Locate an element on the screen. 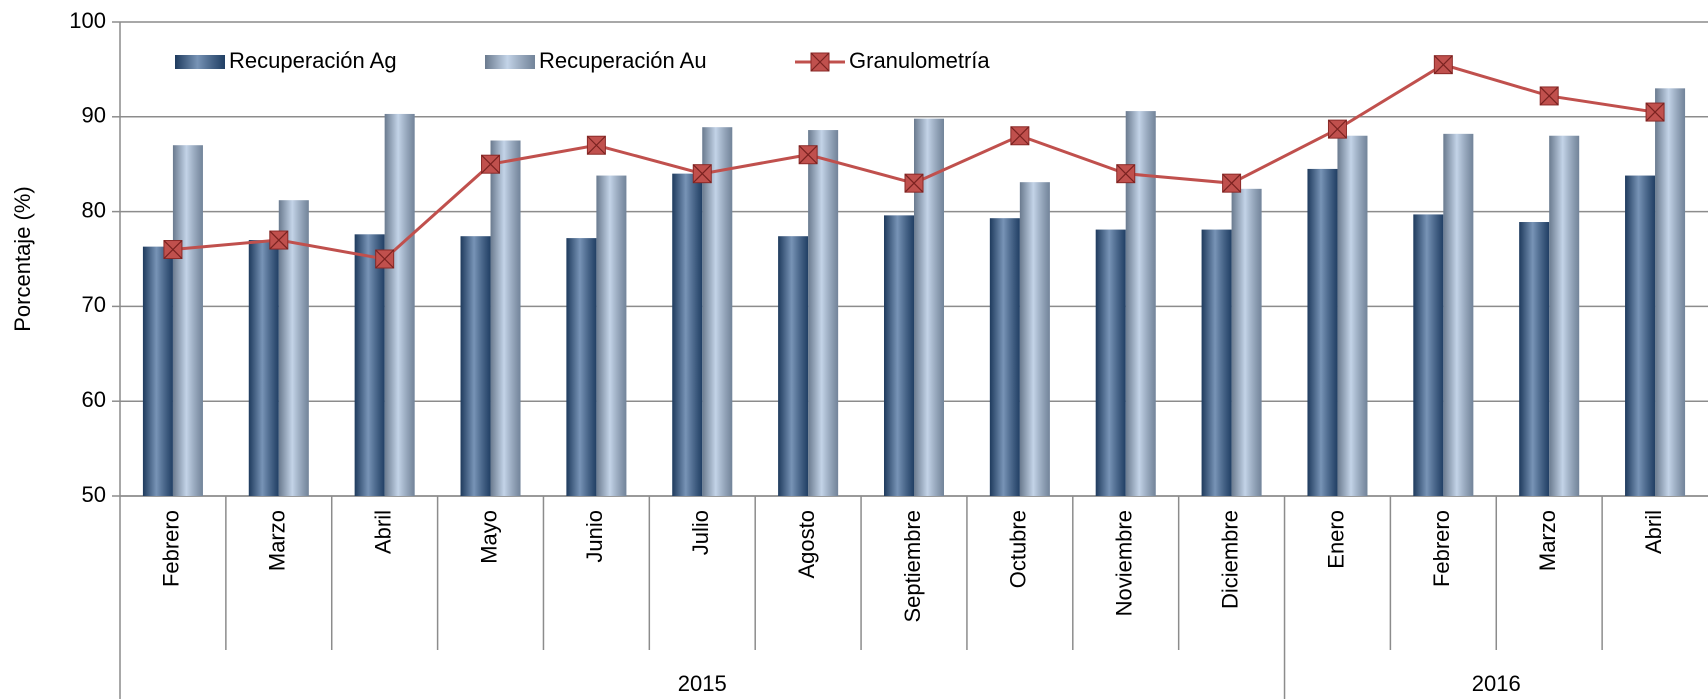 The image size is (1708, 699). y-tick-label: 80 is located at coordinates (94, 209).